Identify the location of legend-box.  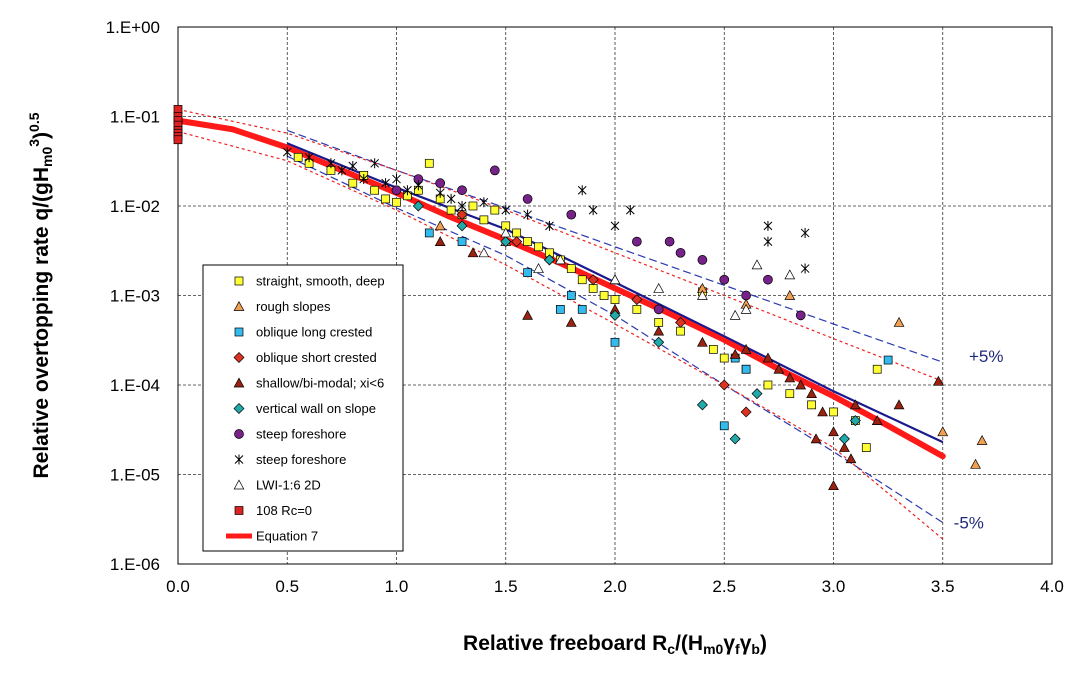
(303, 408).